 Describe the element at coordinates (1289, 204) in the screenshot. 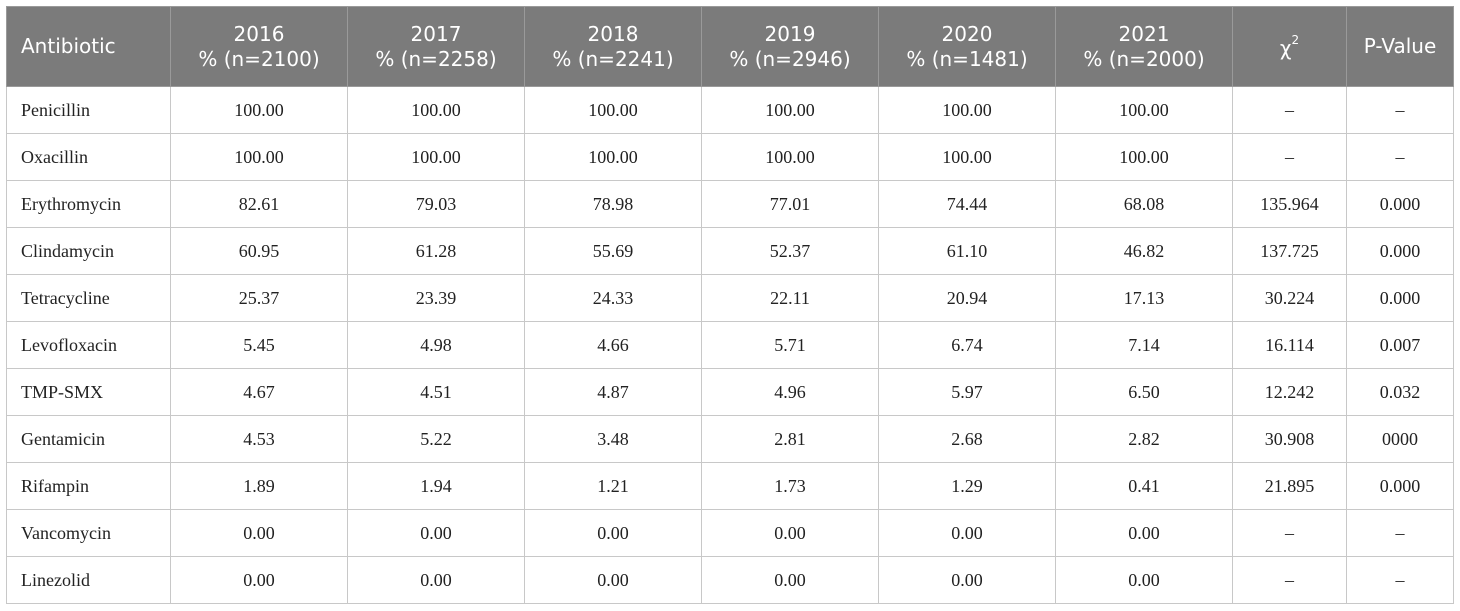

I see `cell-chi-square: 135.964` at that location.